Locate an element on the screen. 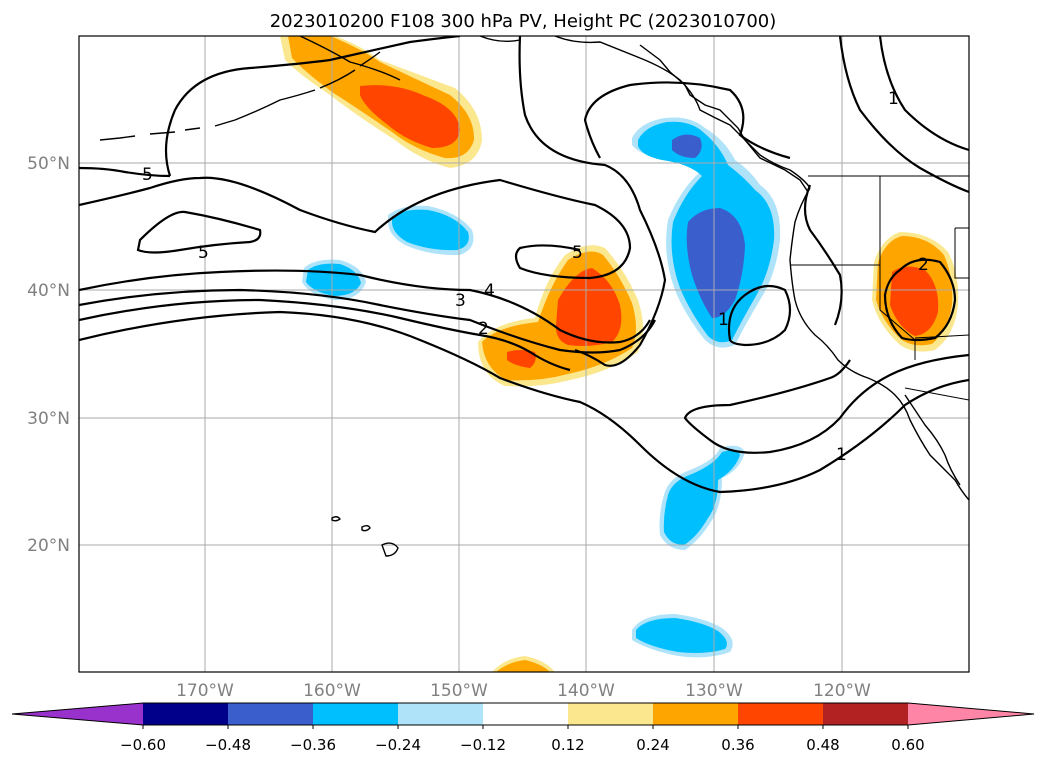 This screenshot has height=765, width=1047. colorbar-tick-label: −0.48 is located at coordinates (228, 745).